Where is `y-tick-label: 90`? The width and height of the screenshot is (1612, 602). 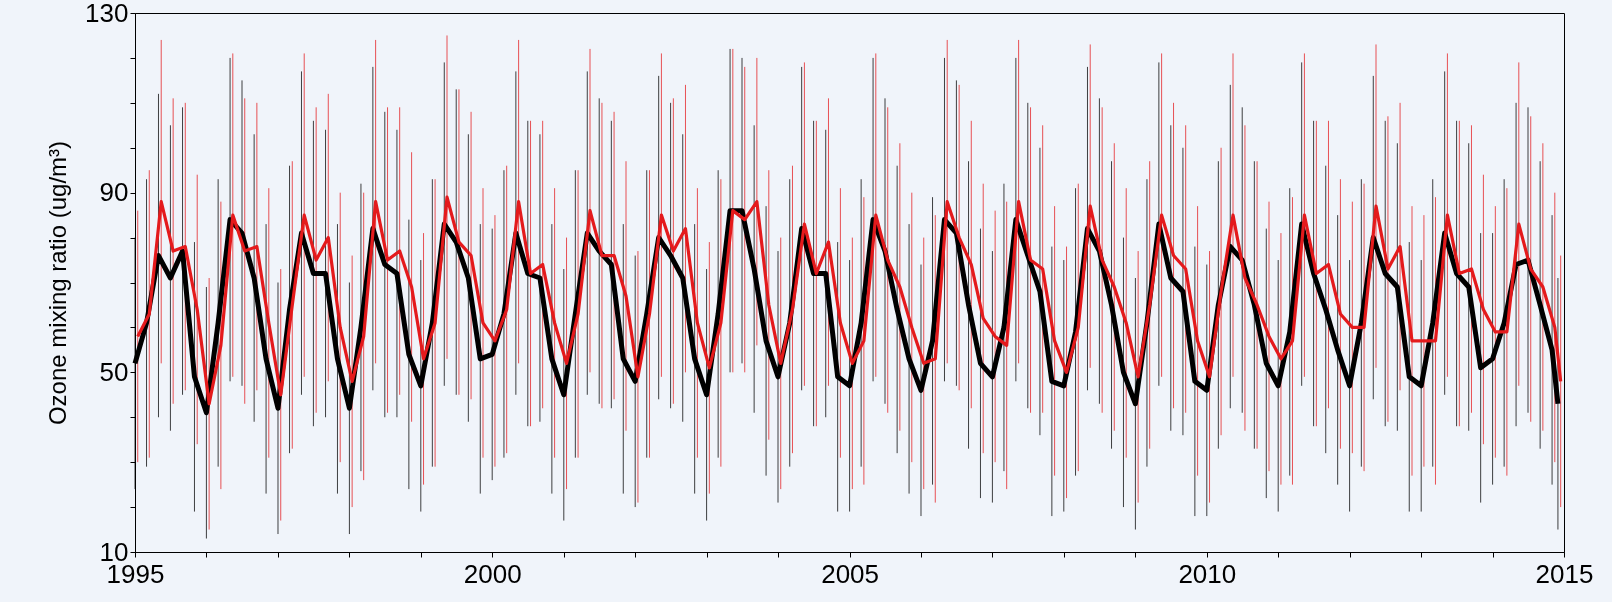 y-tick-label: 90 is located at coordinates (114, 192).